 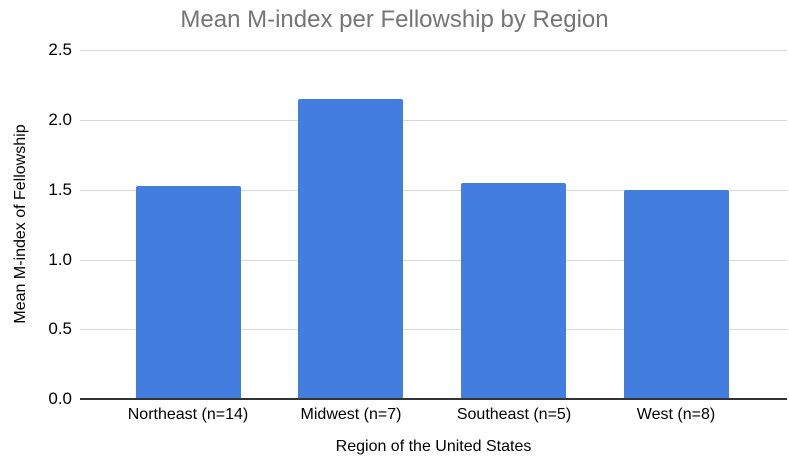 I want to click on y-axis-title: Mean M-index of Fellowship, so click(x=20, y=224).